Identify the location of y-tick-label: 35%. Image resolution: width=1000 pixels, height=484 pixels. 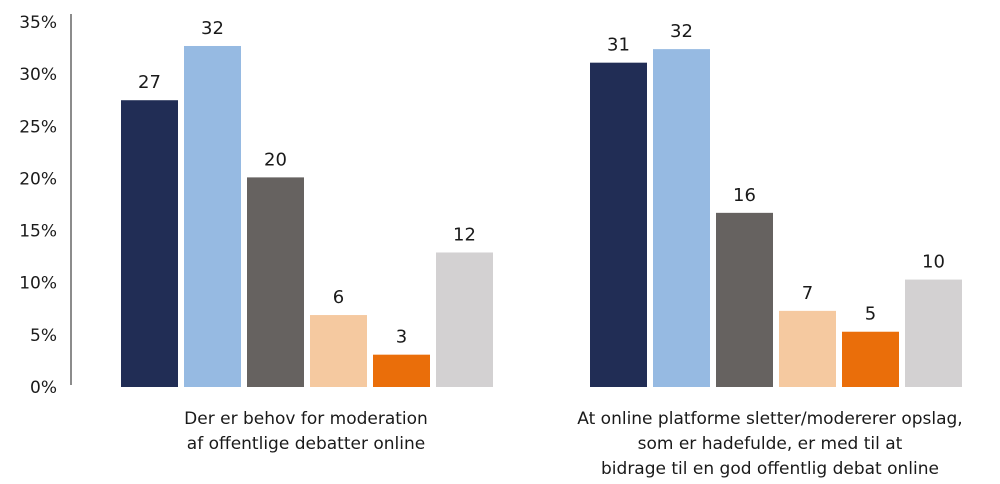
(38, 23).